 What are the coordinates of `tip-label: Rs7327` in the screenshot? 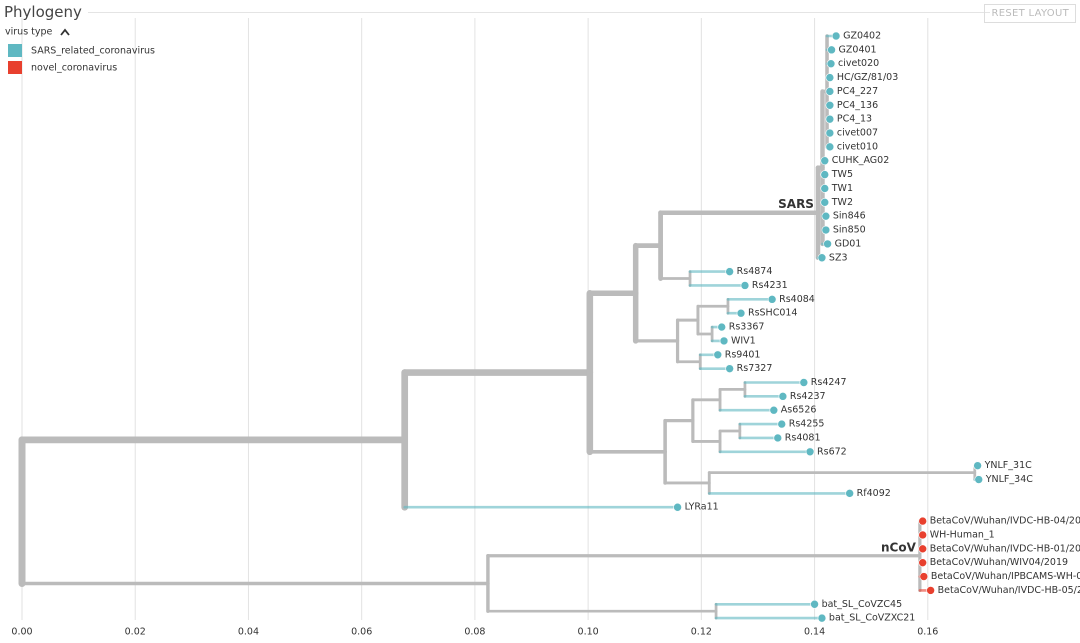 It's located at (755, 368).